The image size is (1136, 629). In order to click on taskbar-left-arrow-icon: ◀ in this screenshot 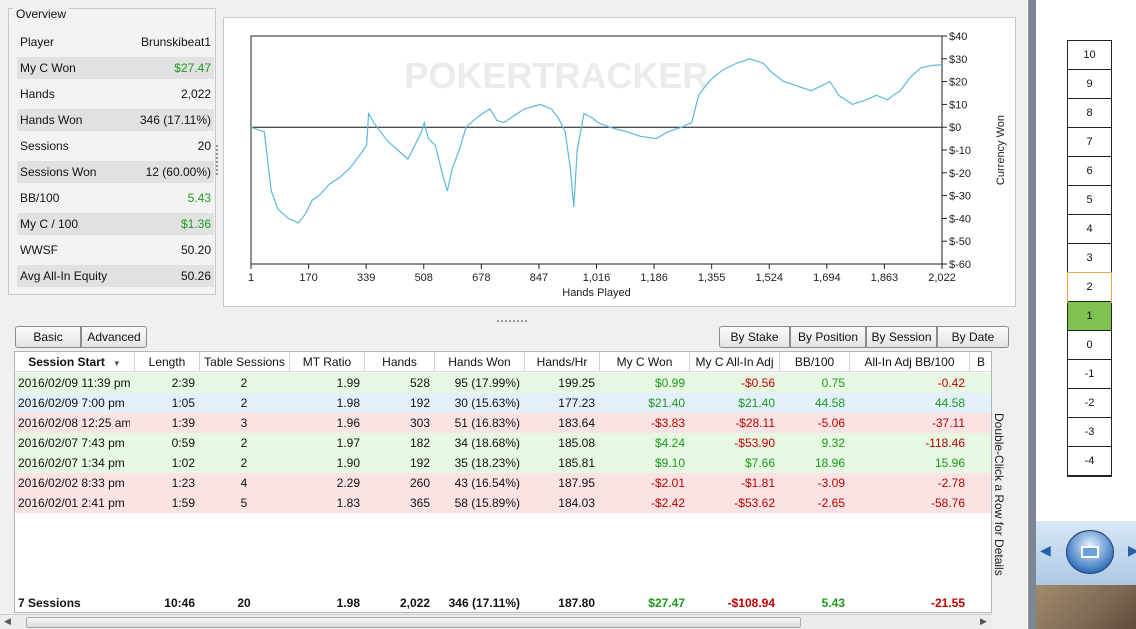, I will do `click(1045, 550)`.